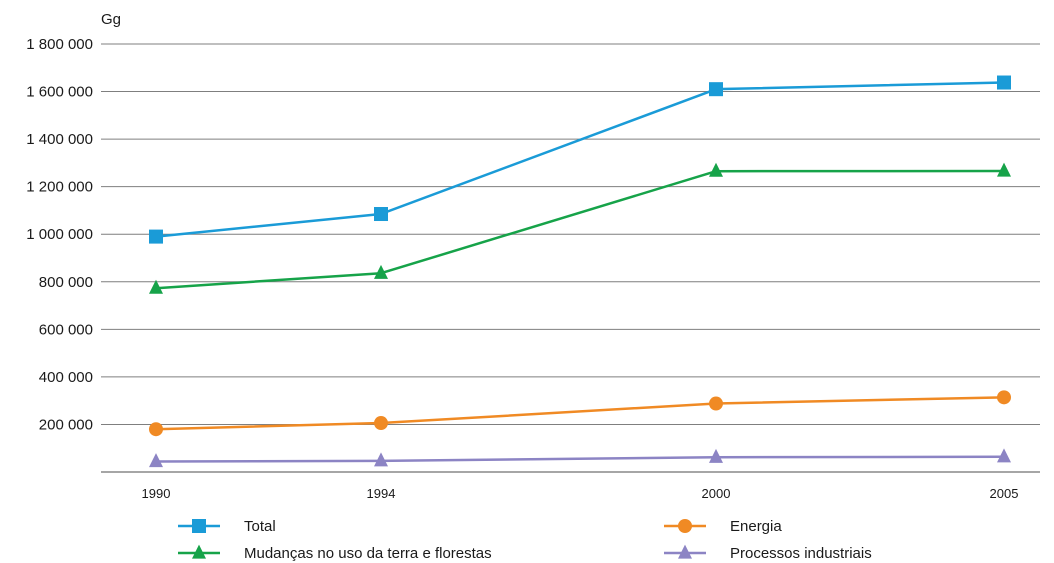 The image size is (1054, 563). I want to click on y-tick-label: 1 000 000, so click(59, 234).